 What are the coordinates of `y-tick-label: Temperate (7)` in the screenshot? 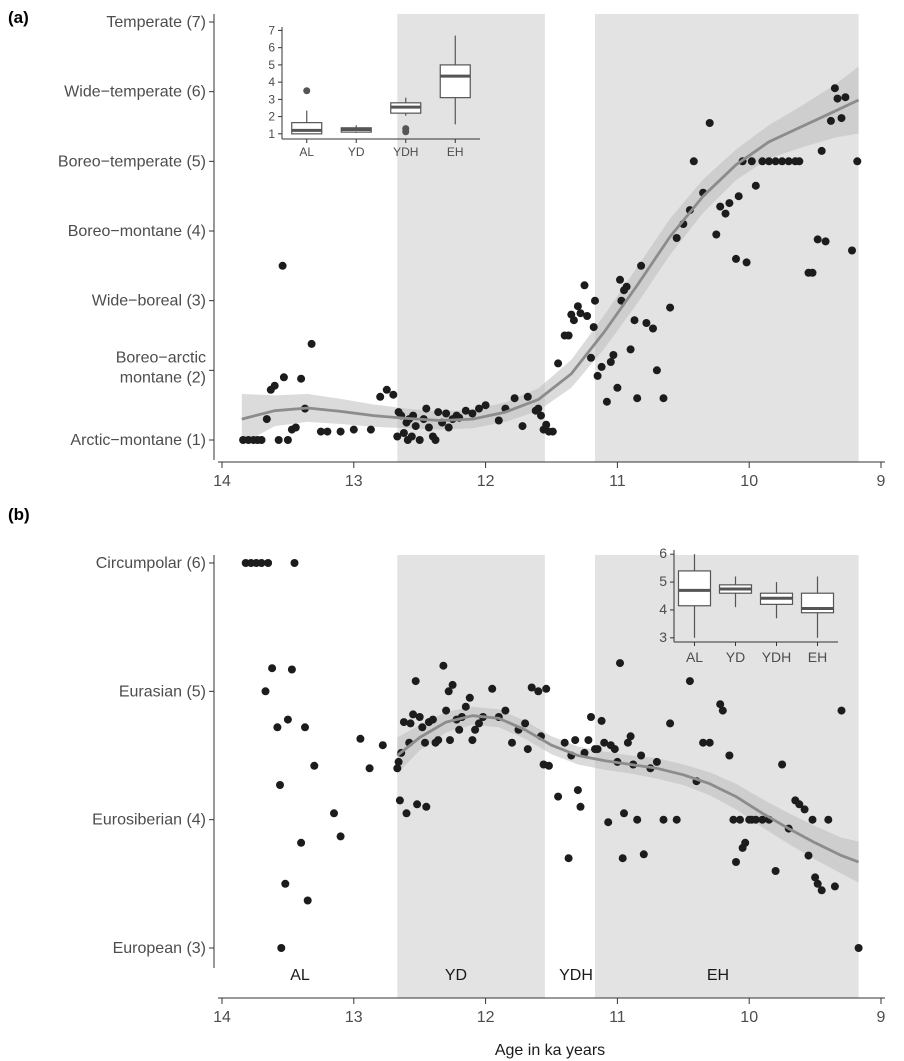 It's located at (156, 22).